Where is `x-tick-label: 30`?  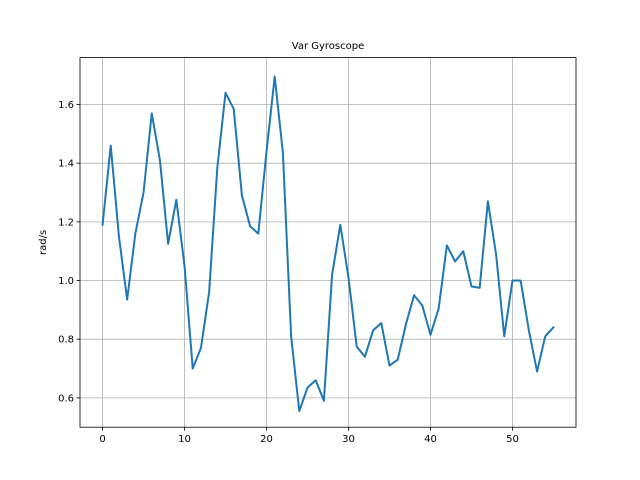
x-tick-label: 30 is located at coordinates (348, 439).